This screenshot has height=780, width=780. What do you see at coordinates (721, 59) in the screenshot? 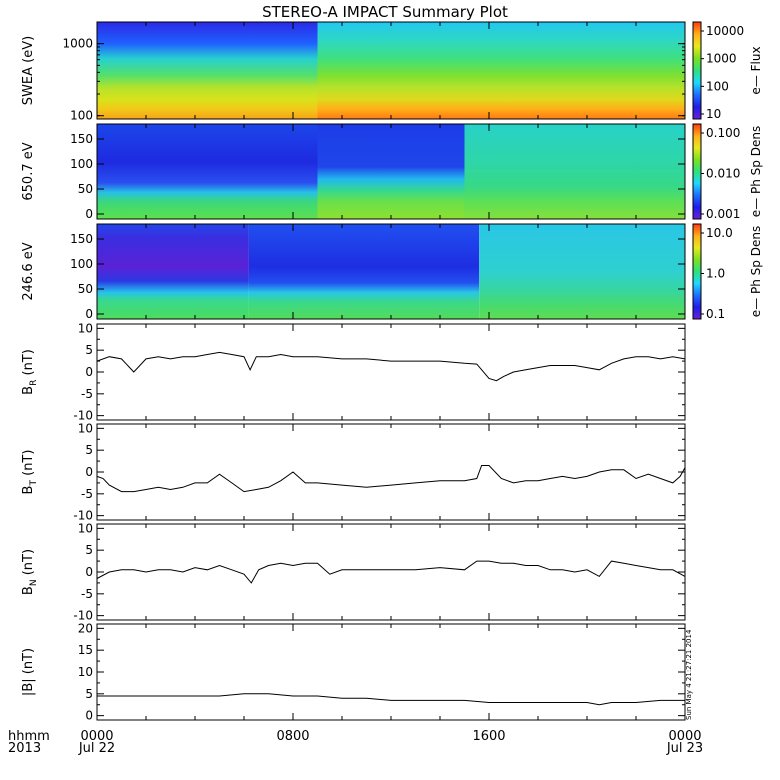
I see `colorbar-tick-label: 1000` at bounding box center [721, 59].